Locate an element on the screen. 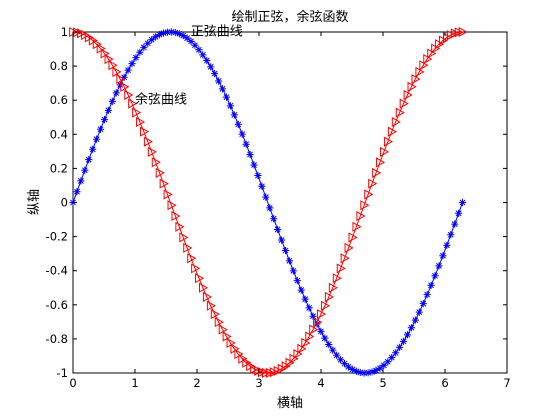  x-tick-label: 6 is located at coordinates (444, 383).